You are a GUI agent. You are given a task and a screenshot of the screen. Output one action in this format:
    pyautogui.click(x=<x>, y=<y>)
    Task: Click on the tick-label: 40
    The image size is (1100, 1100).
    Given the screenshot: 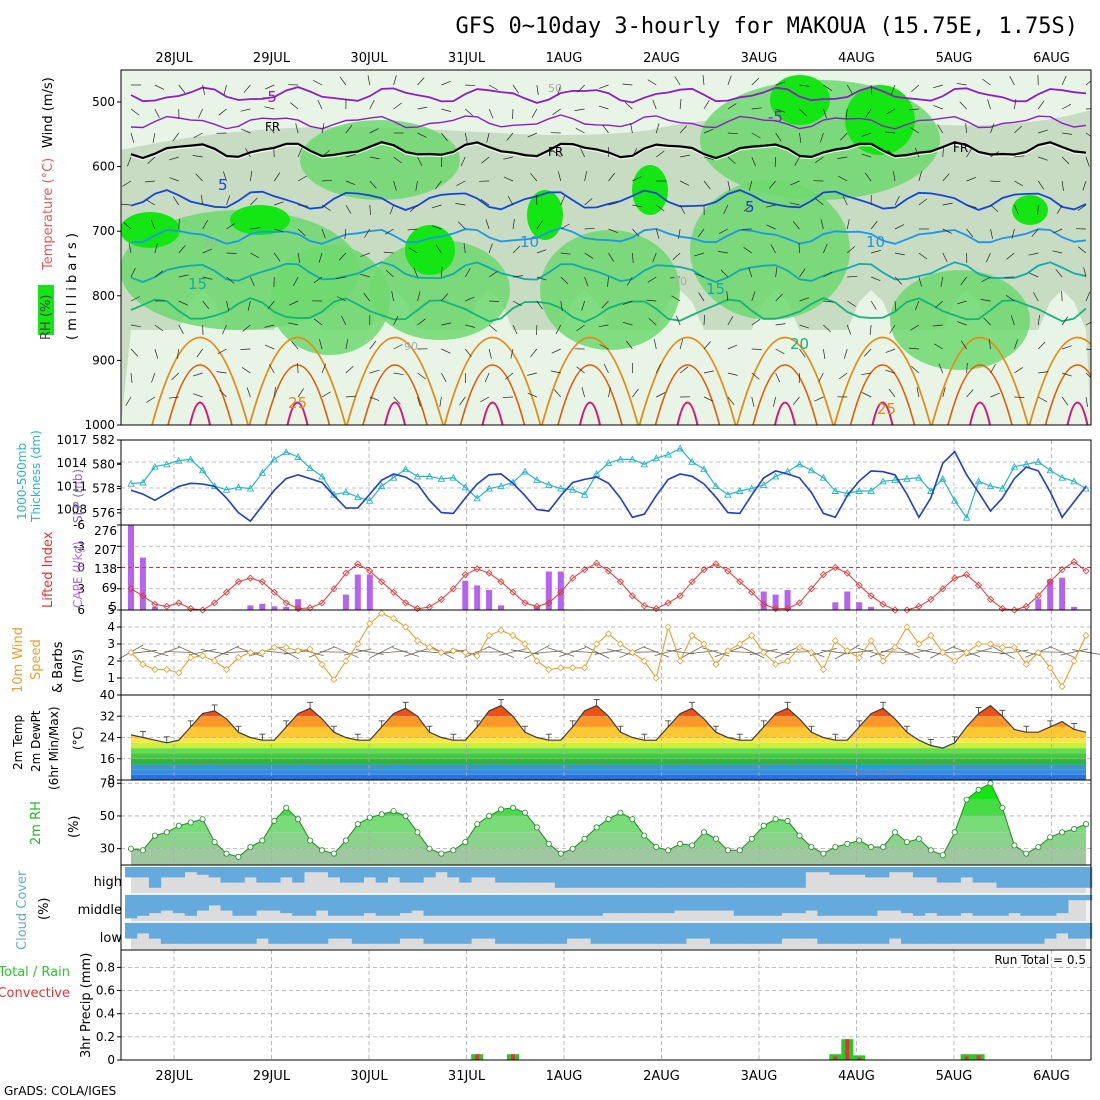 What is the action you would take?
    pyautogui.click(x=107, y=695)
    